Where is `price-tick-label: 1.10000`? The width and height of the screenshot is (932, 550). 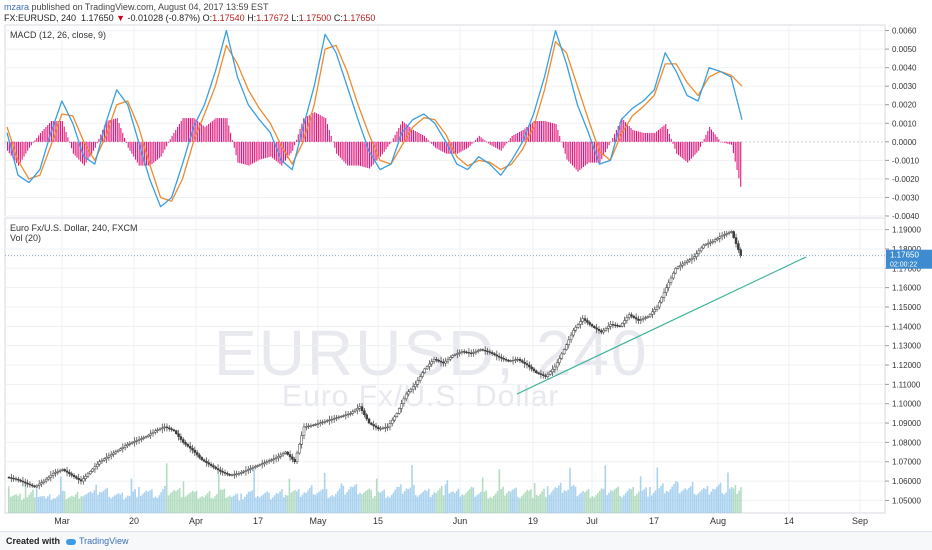 price-tick-label: 1.10000 is located at coordinates (906, 404).